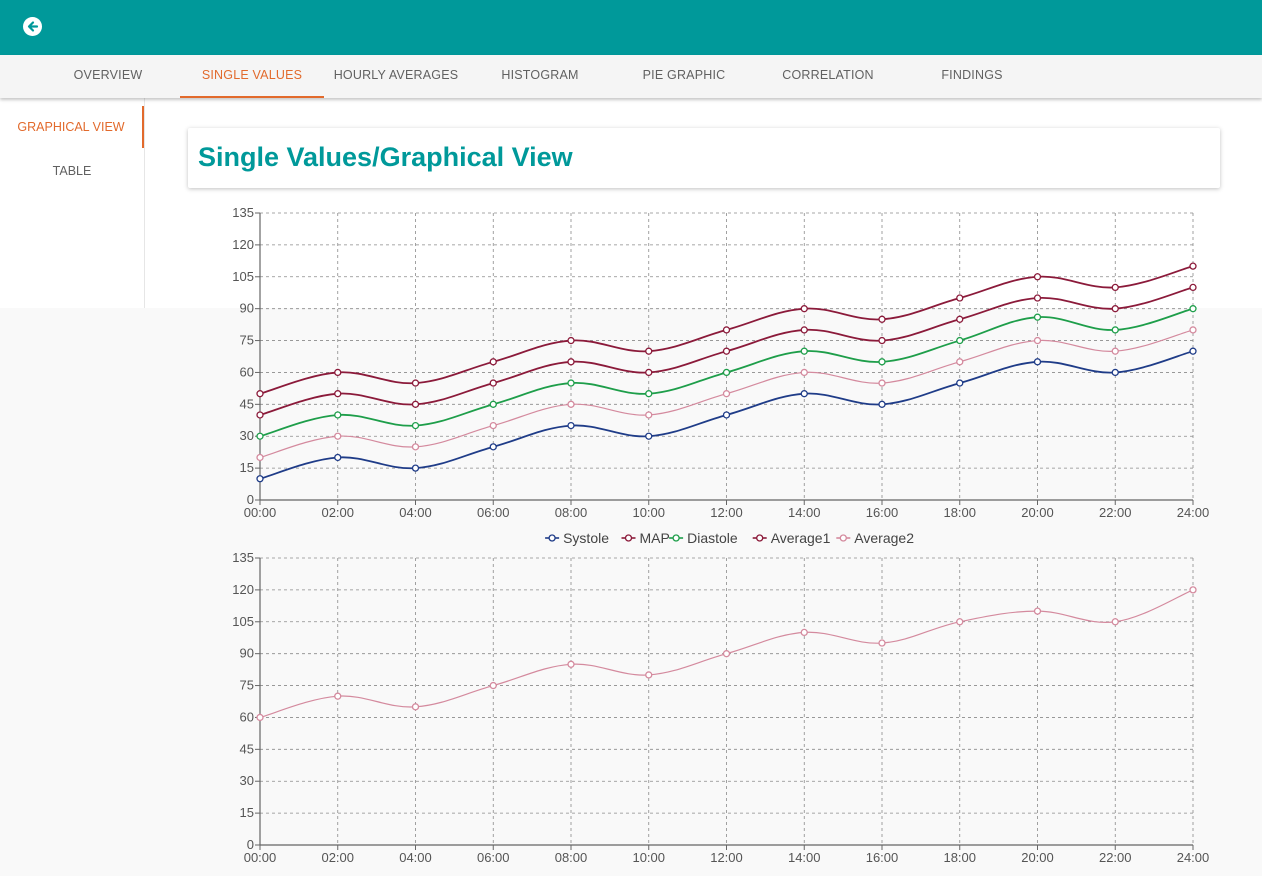  I want to click on y-tick-label: 120, so click(243, 589).